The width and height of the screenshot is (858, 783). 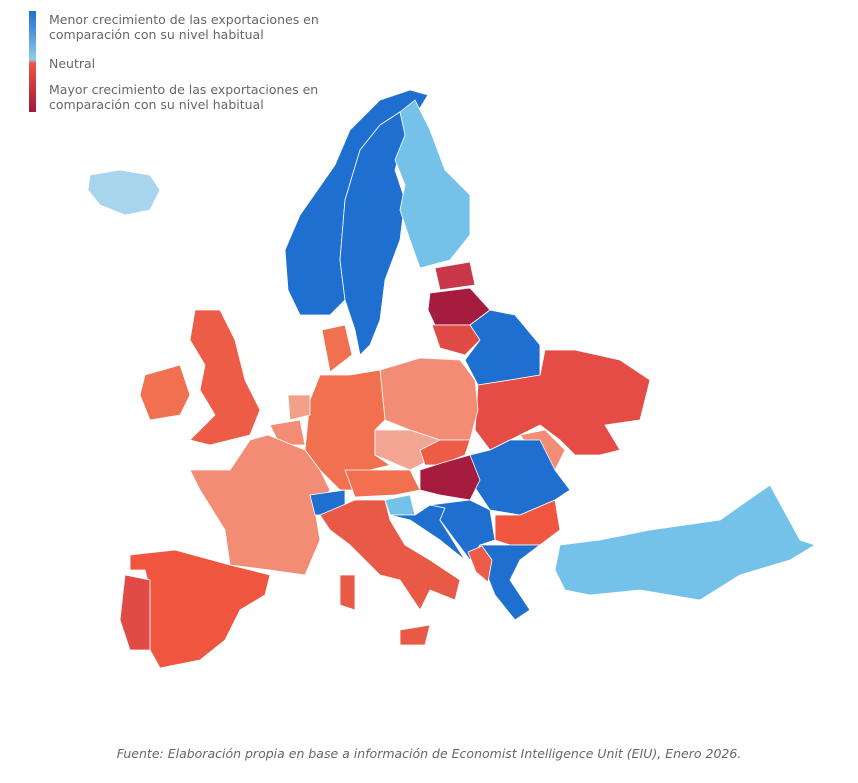 What do you see at coordinates (165, 392) in the screenshot?
I see `country-ireland` at bounding box center [165, 392].